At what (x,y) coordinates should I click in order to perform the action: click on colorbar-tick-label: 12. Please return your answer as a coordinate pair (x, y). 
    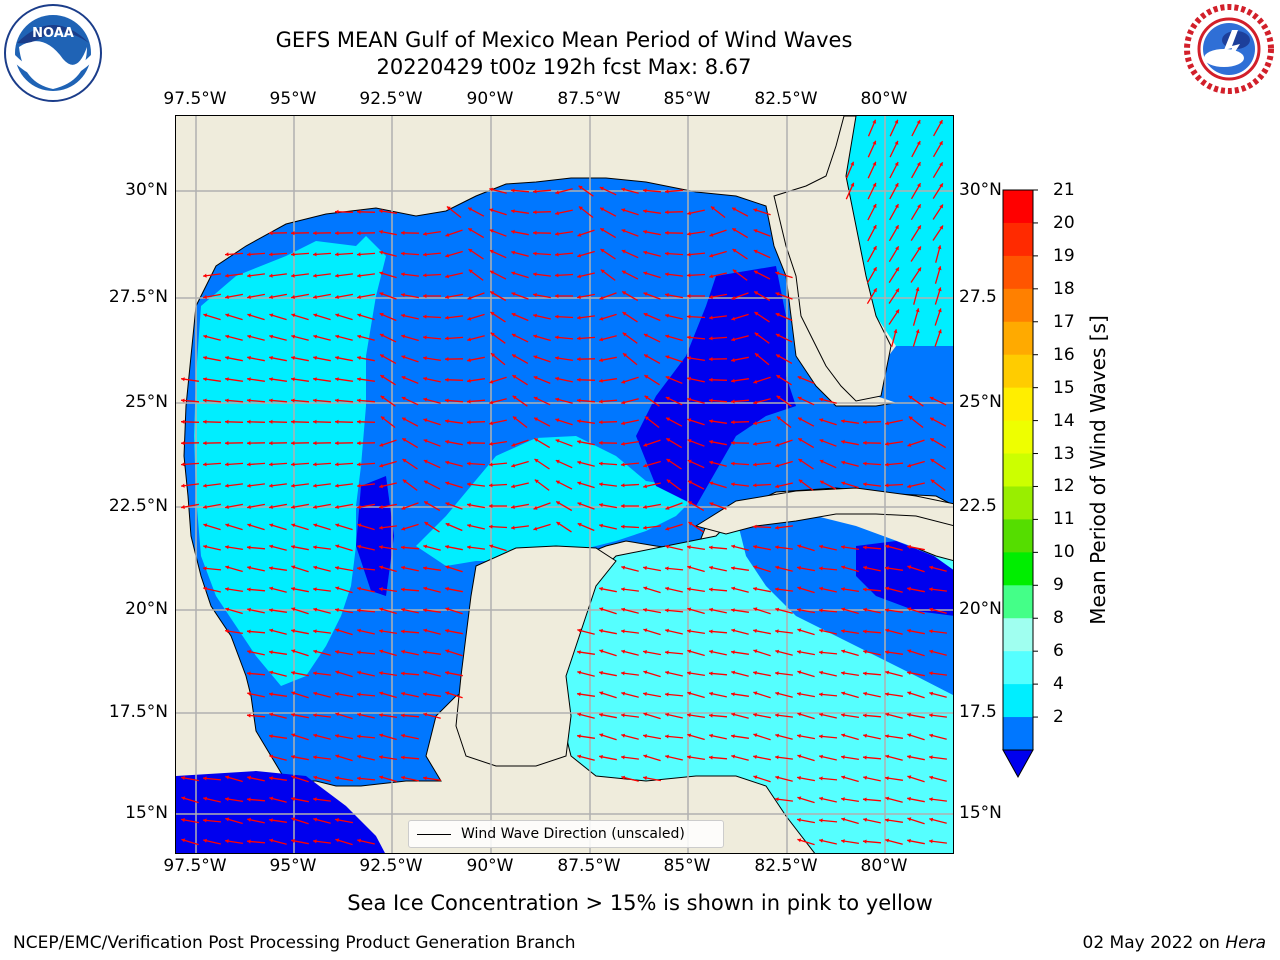
    Looking at the image, I should click on (1064, 486).